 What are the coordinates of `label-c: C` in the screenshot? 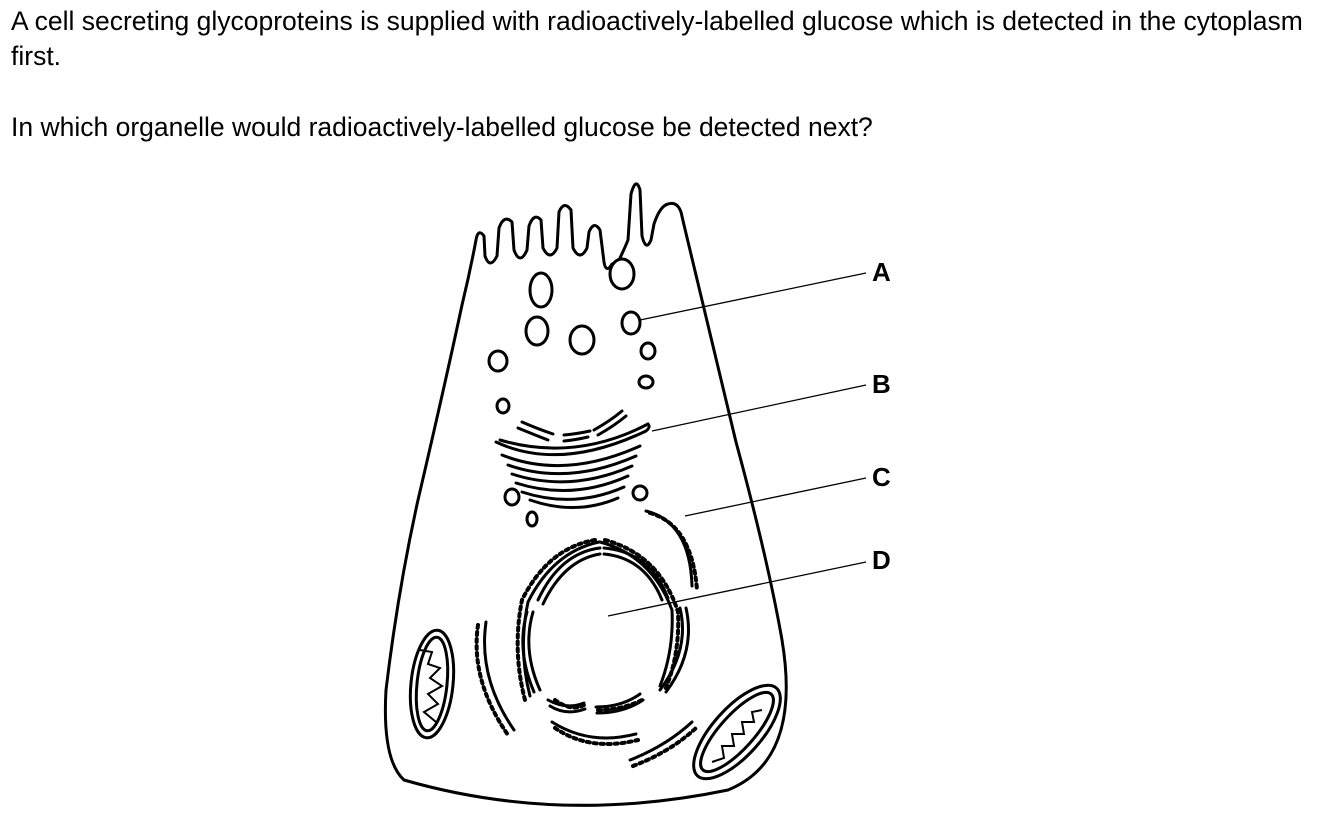 It's located at (881, 477).